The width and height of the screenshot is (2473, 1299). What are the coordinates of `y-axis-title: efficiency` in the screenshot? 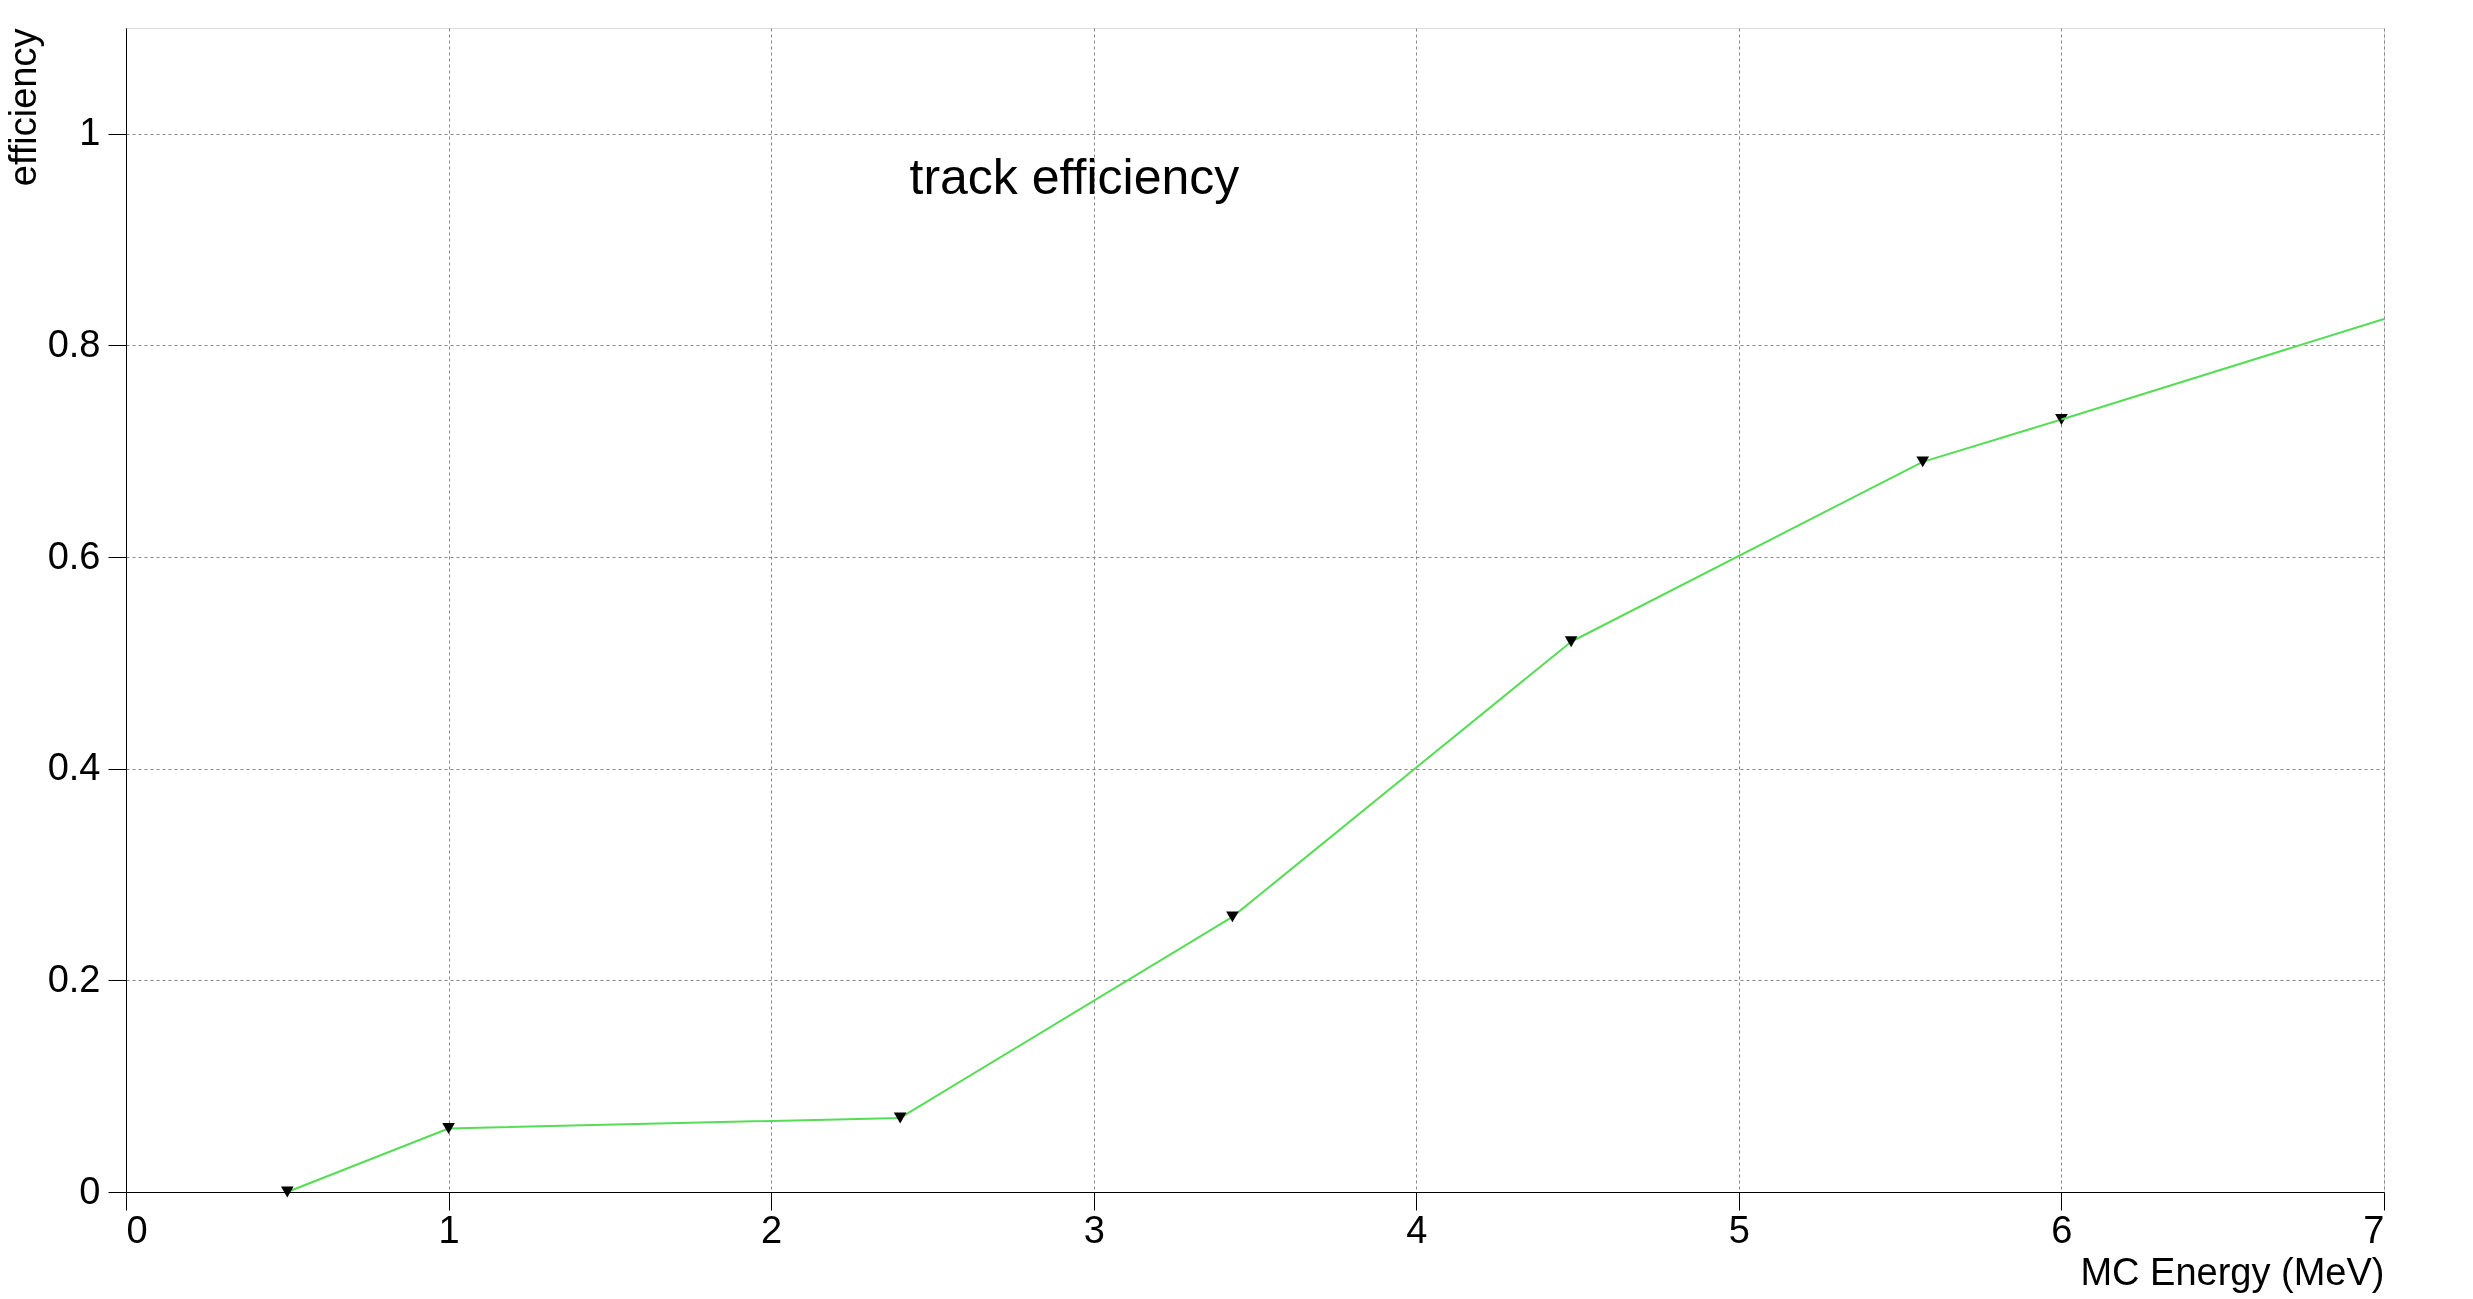 It's located at (22, 107).